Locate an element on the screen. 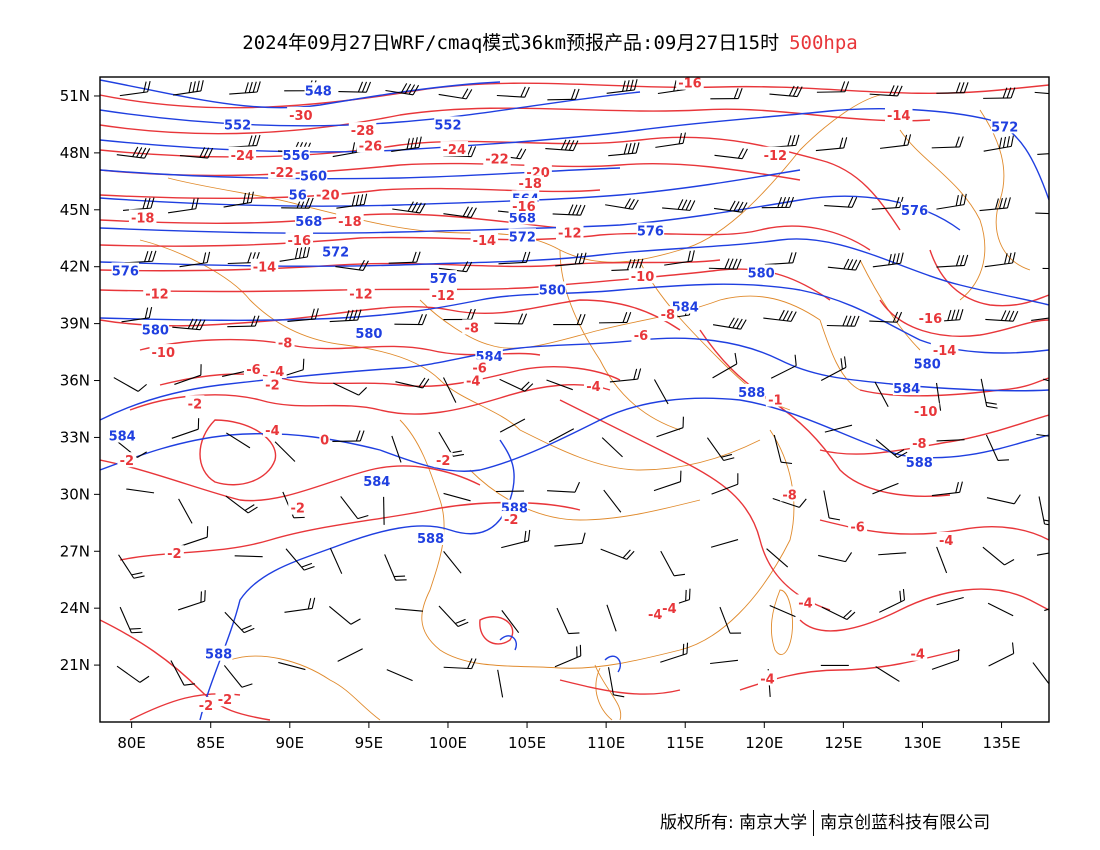  y-tick-label: 36N is located at coordinates (75, 381).